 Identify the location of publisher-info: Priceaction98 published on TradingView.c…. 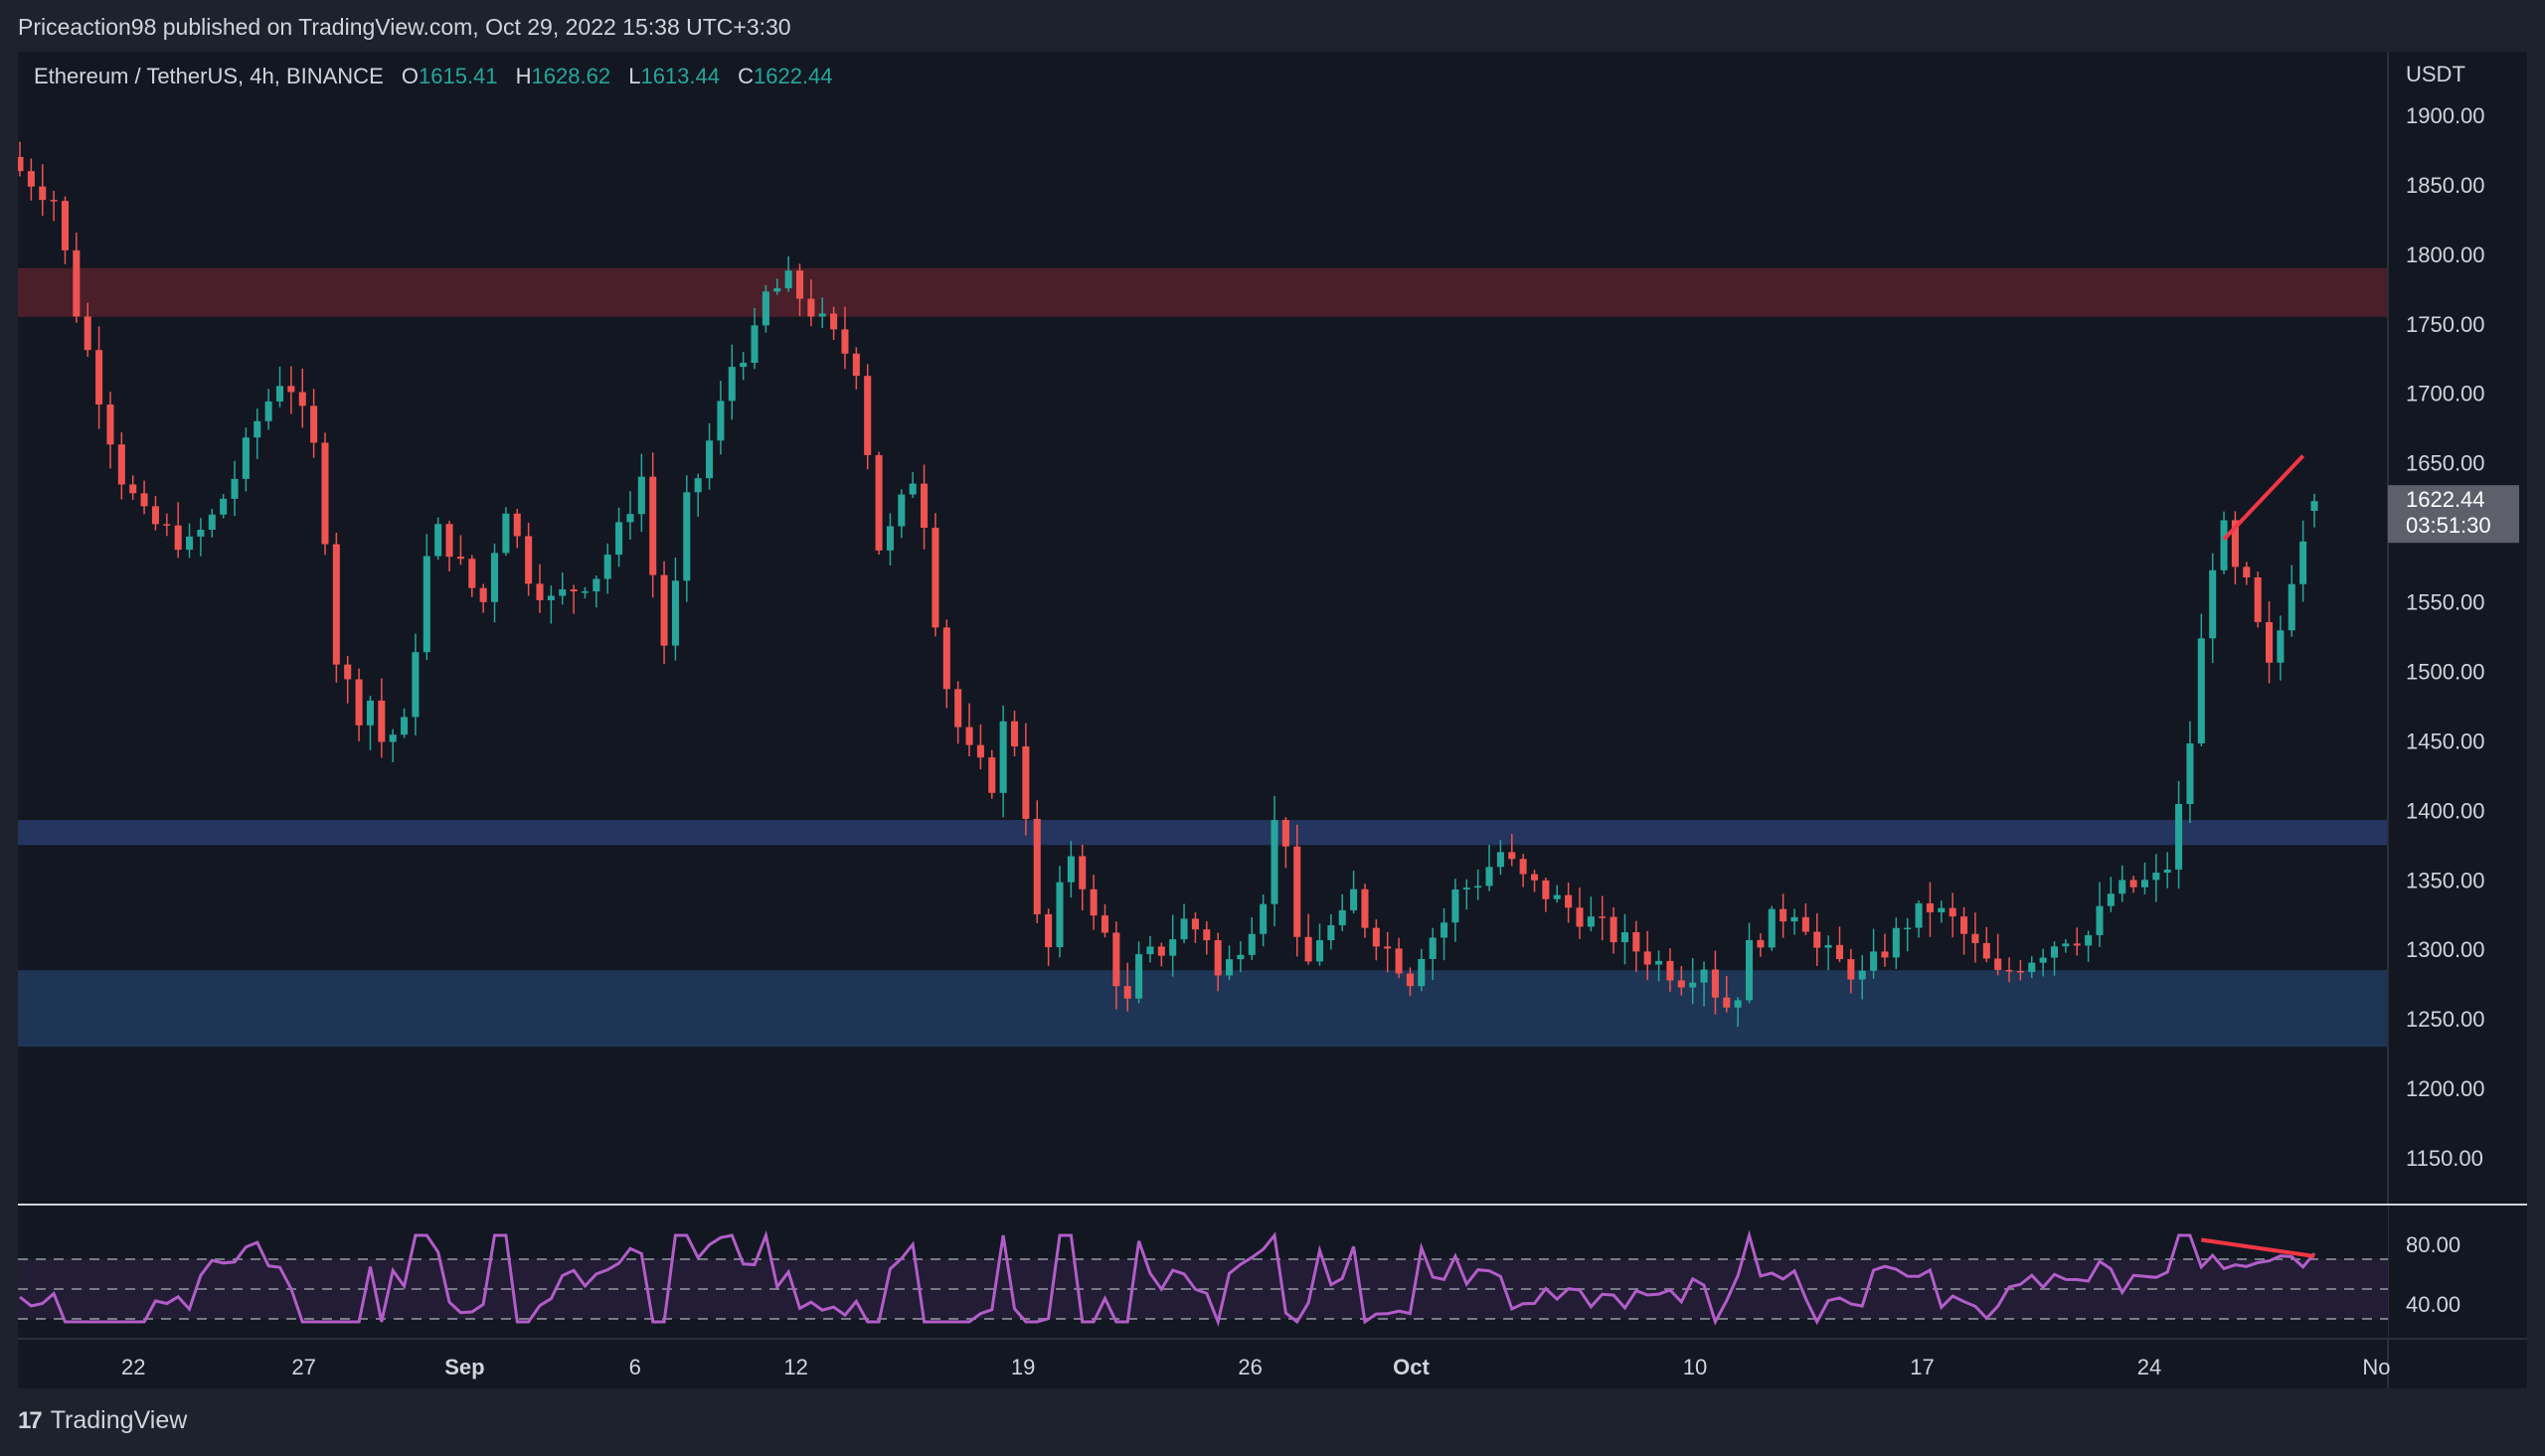
(404, 27).